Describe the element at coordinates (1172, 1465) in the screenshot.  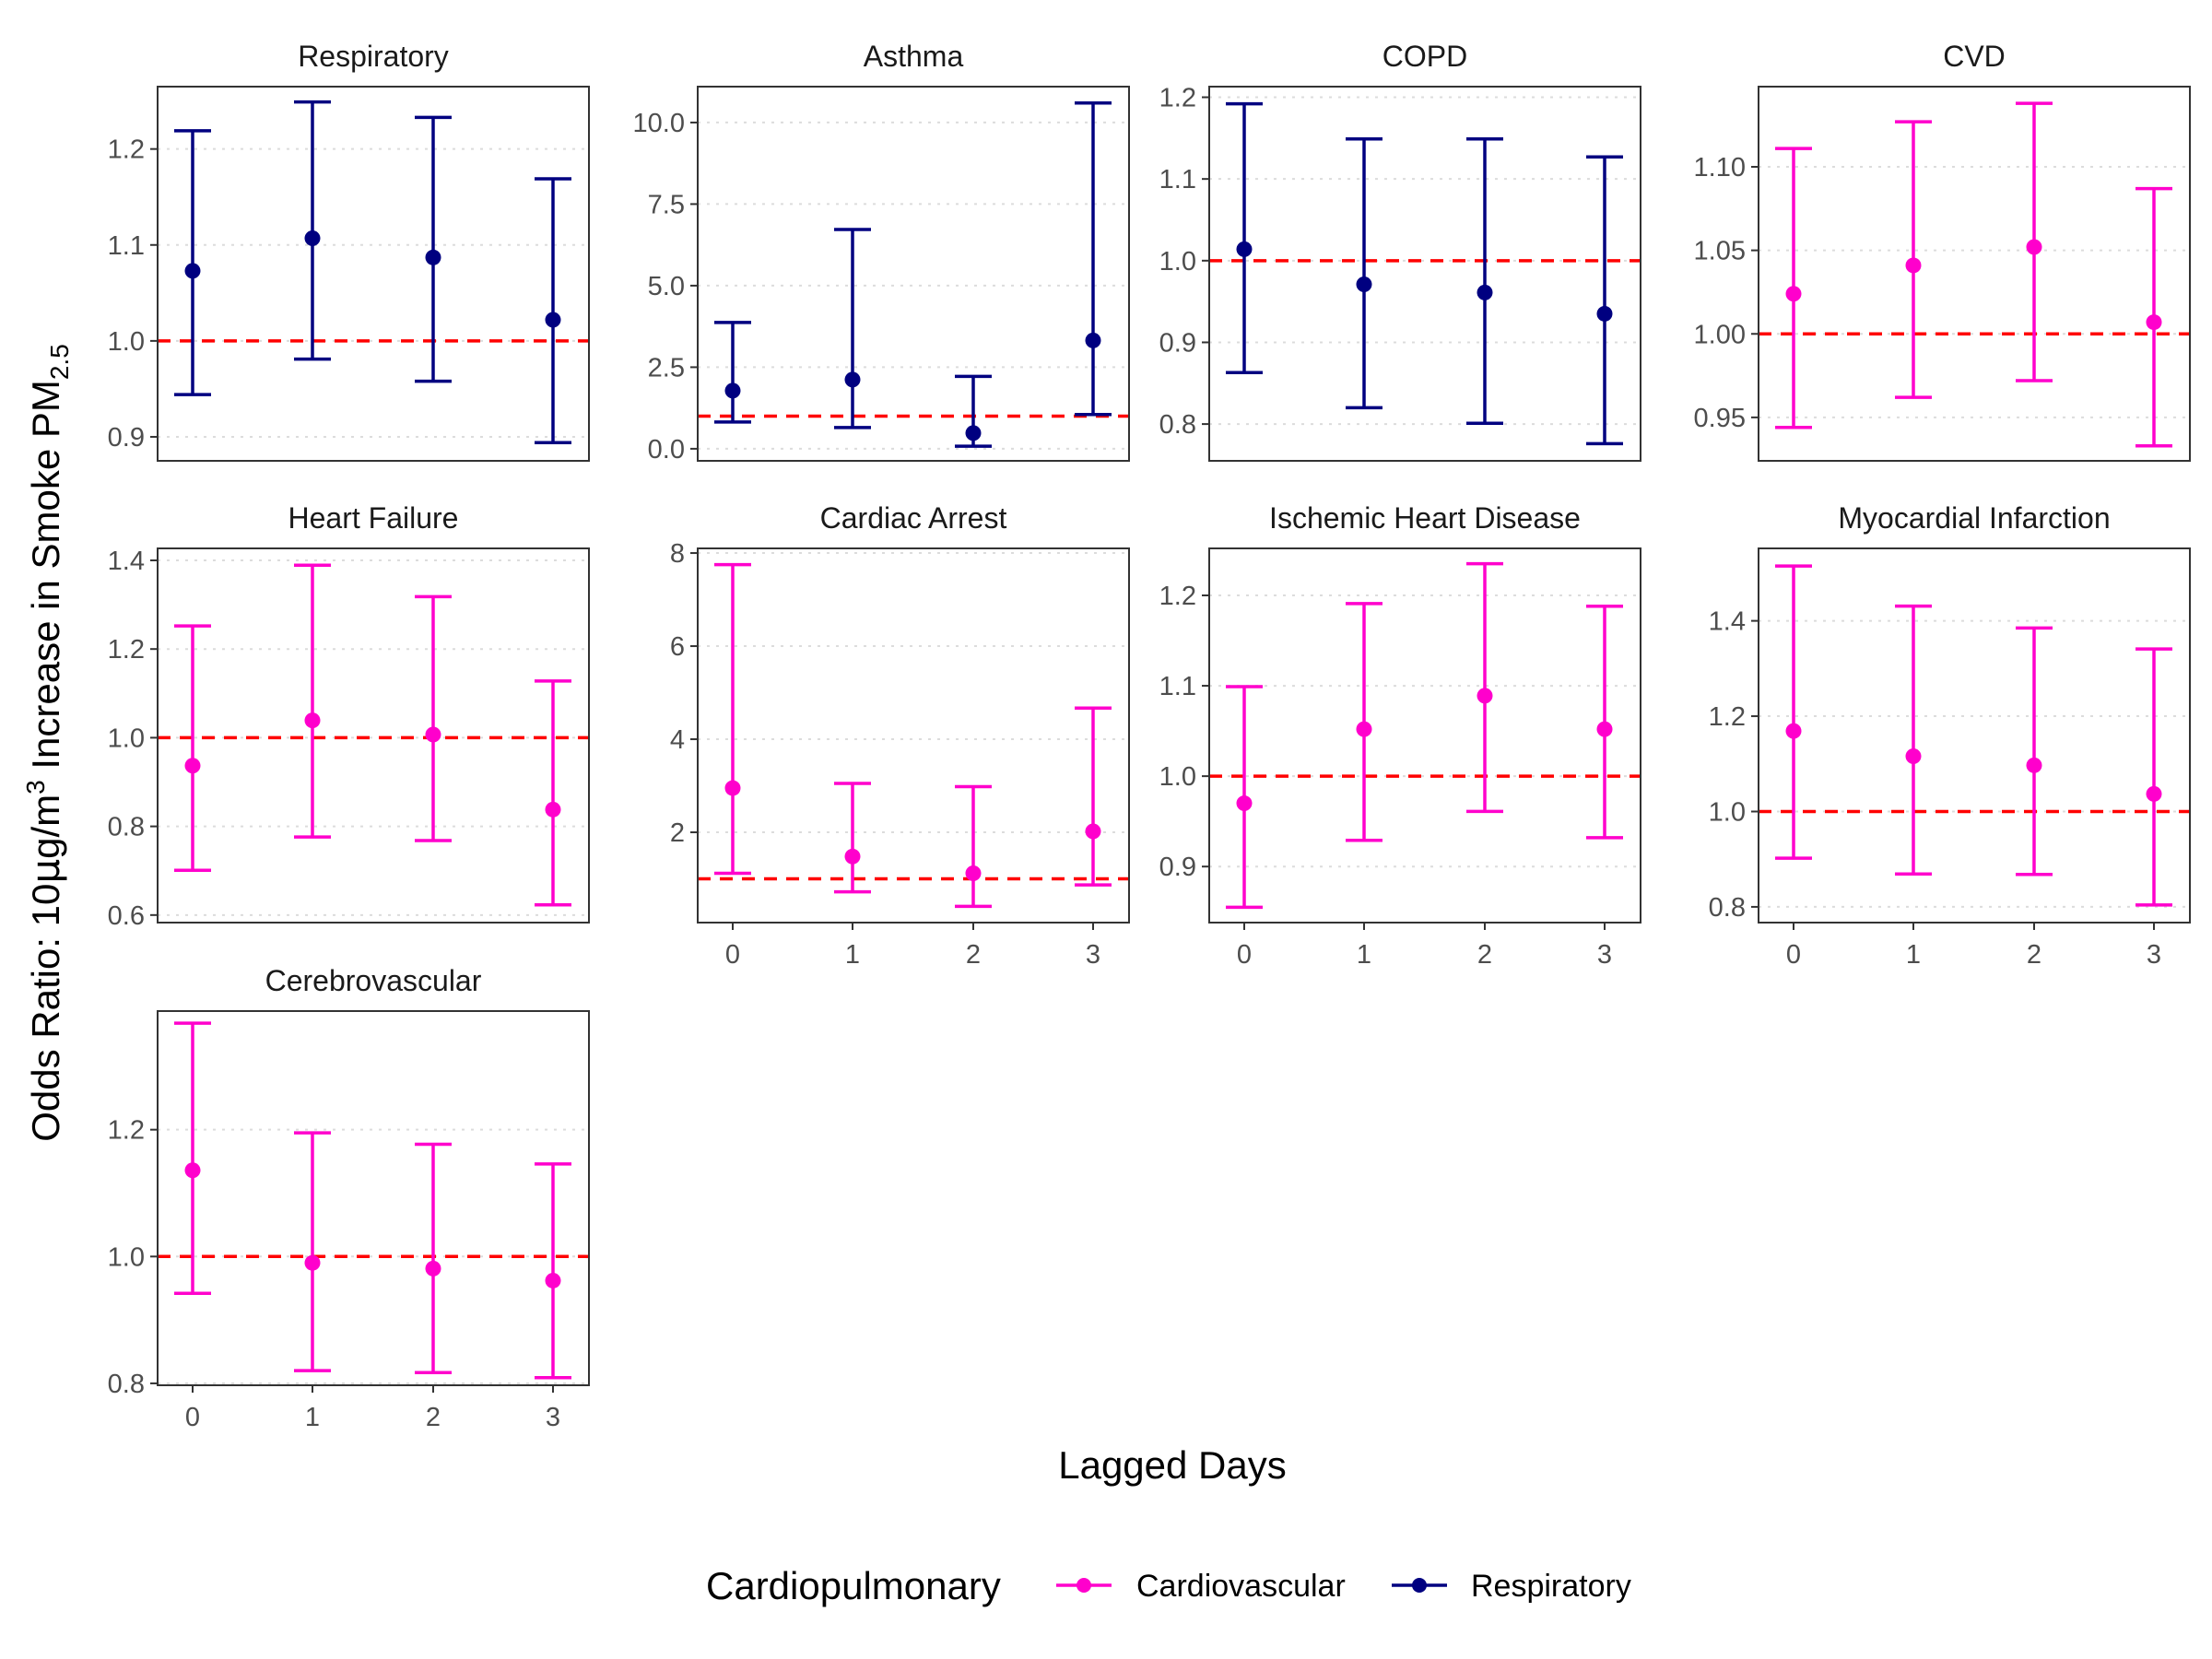
I see `x-axis-title: Lagged Days` at that location.